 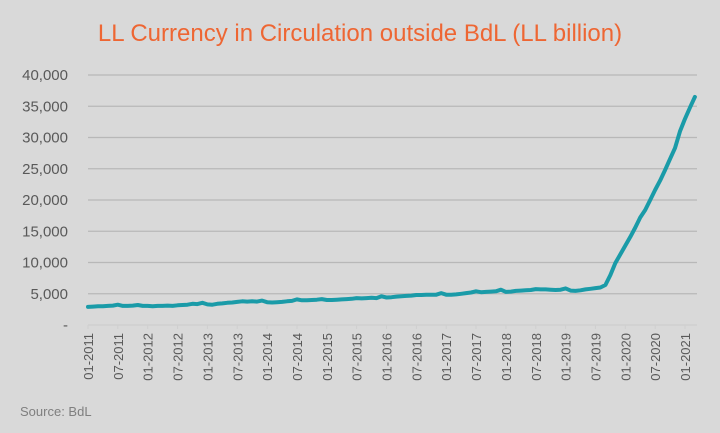 I want to click on y-tick-label: 35,000, so click(x=45, y=106).